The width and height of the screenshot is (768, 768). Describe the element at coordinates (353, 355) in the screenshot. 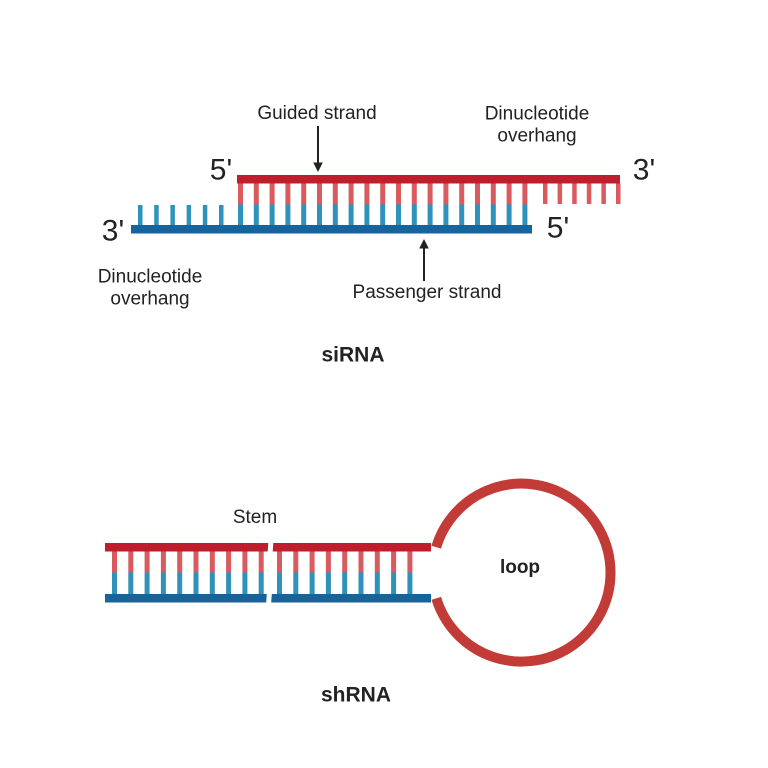

I see `sirna-title: siRNA` at that location.